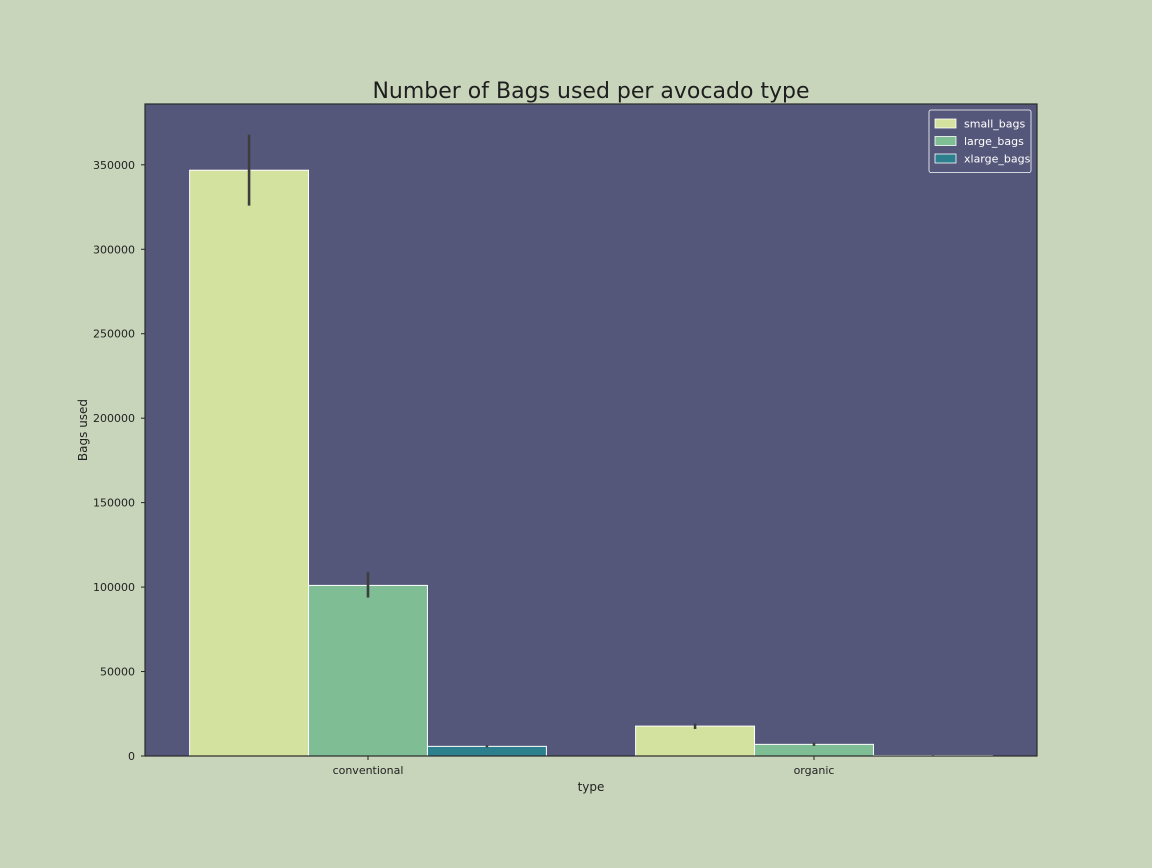 This screenshot has height=868, width=1152. What do you see at coordinates (114, 334) in the screenshot?
I see `y-tick-label: 250000` at bounding box center [114, 334].